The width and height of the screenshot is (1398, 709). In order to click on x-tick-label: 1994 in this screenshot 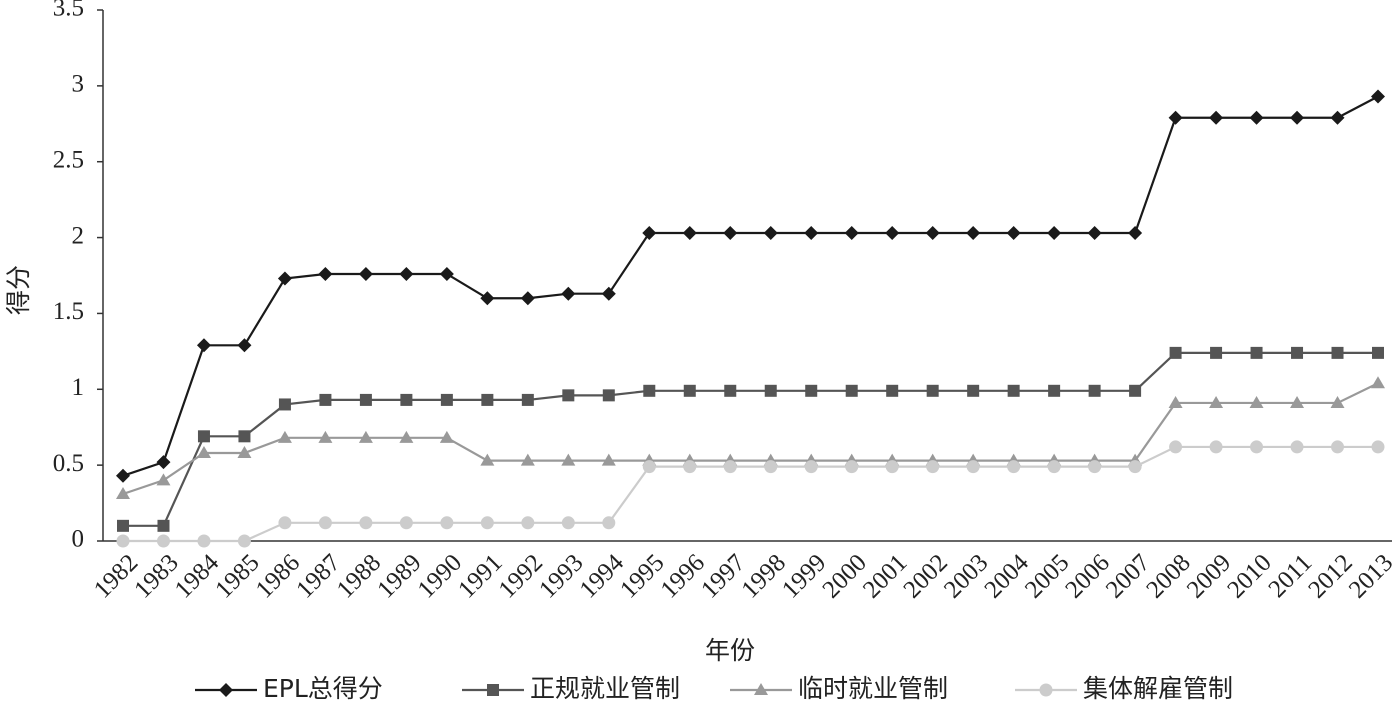, I will do `click(602, 576)`.